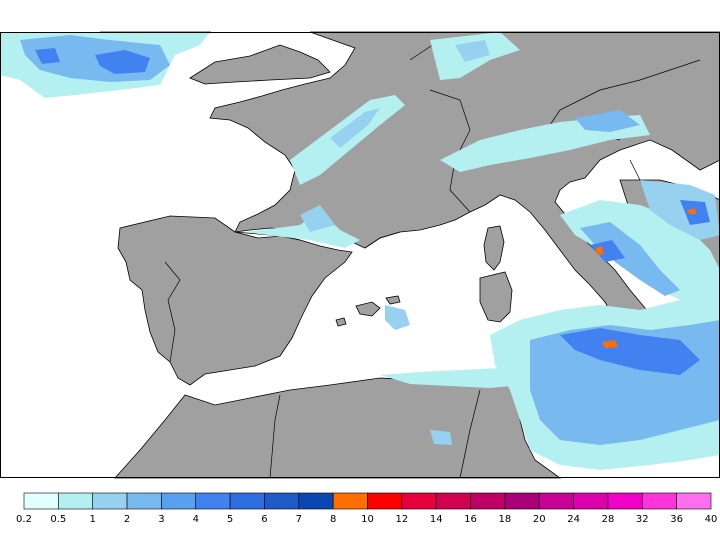 The image size is (720, 540). Describe the element at coordinates (539, 519) in the screenshot. I see `legend-tick-label: 20` at that location.